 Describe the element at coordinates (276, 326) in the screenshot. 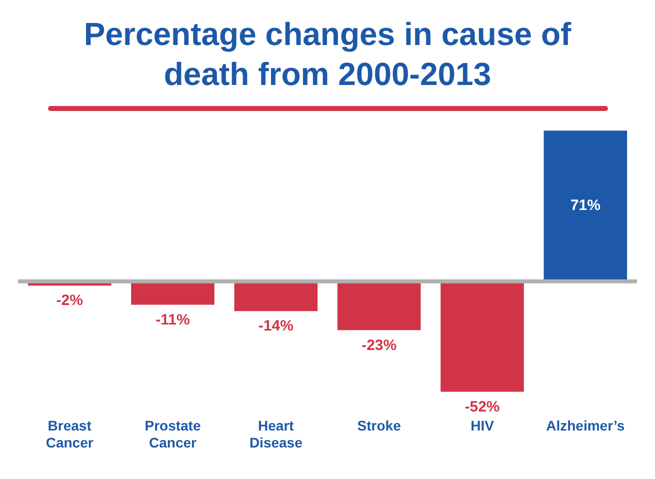

I see `data-label: -14%` at that location.